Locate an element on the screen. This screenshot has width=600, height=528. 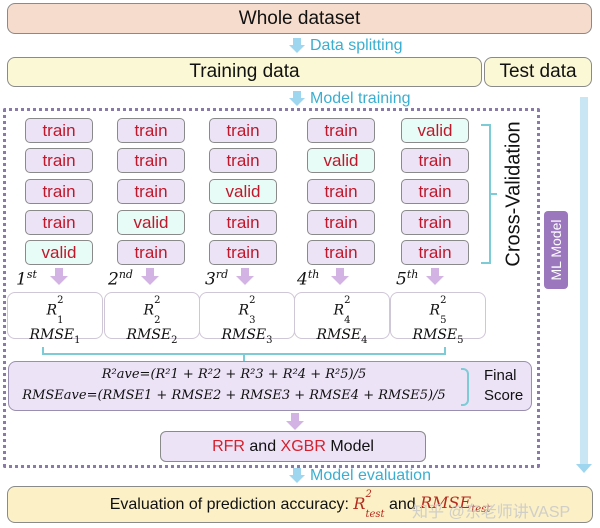
cross-validation-label: Cross-Validation is located at coordinates (513, 194).